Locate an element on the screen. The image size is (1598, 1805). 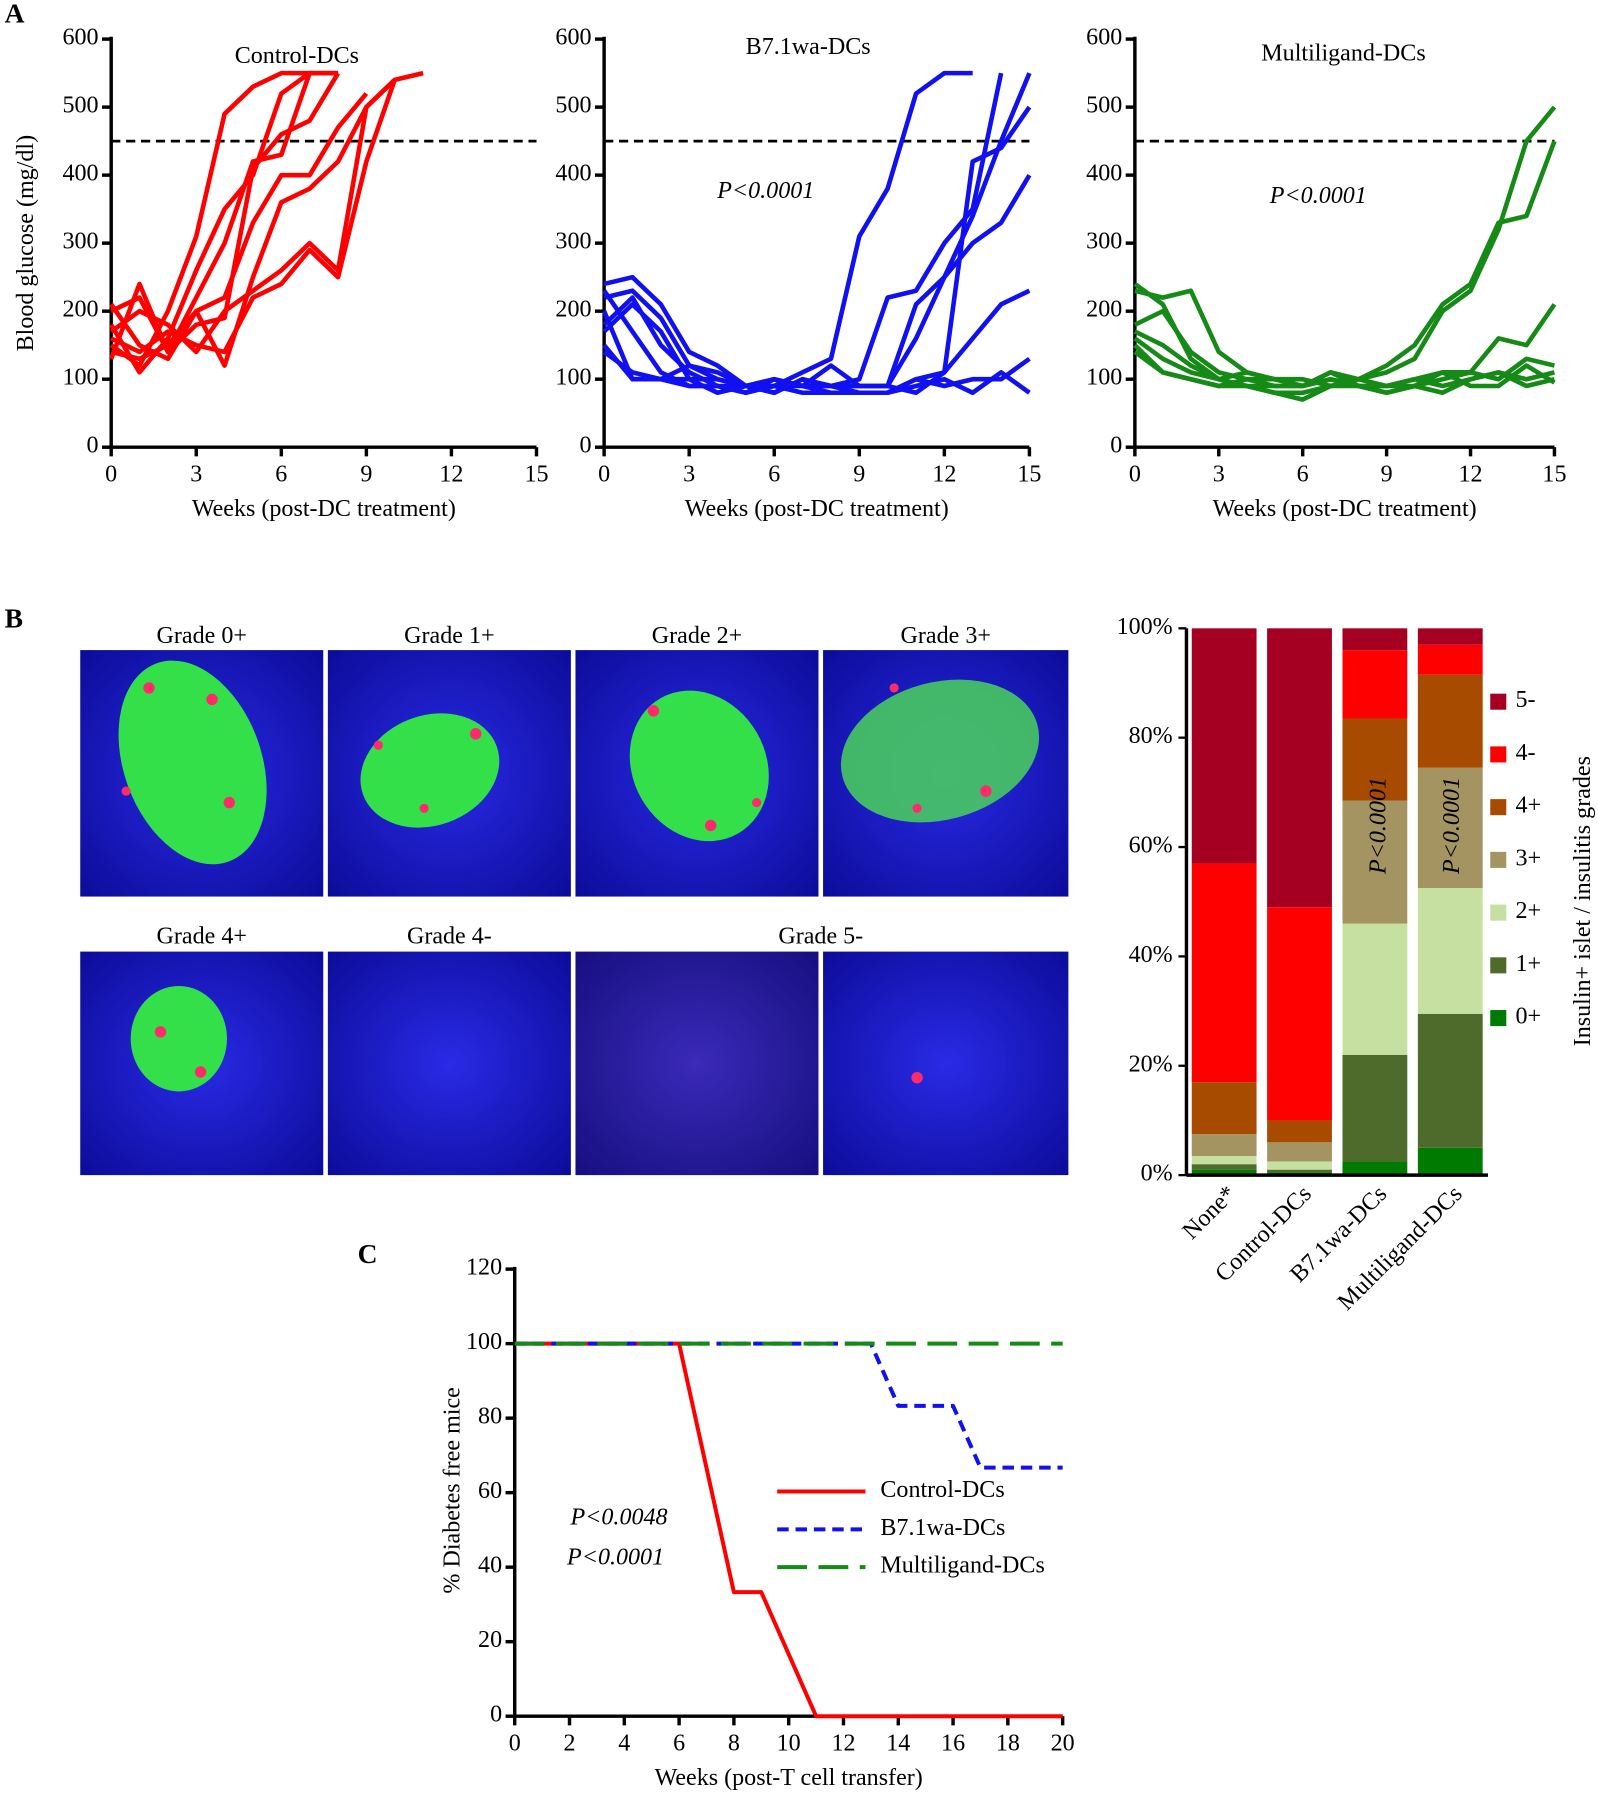
x-tick-label: 4 is located at coordinates (624, 1743).